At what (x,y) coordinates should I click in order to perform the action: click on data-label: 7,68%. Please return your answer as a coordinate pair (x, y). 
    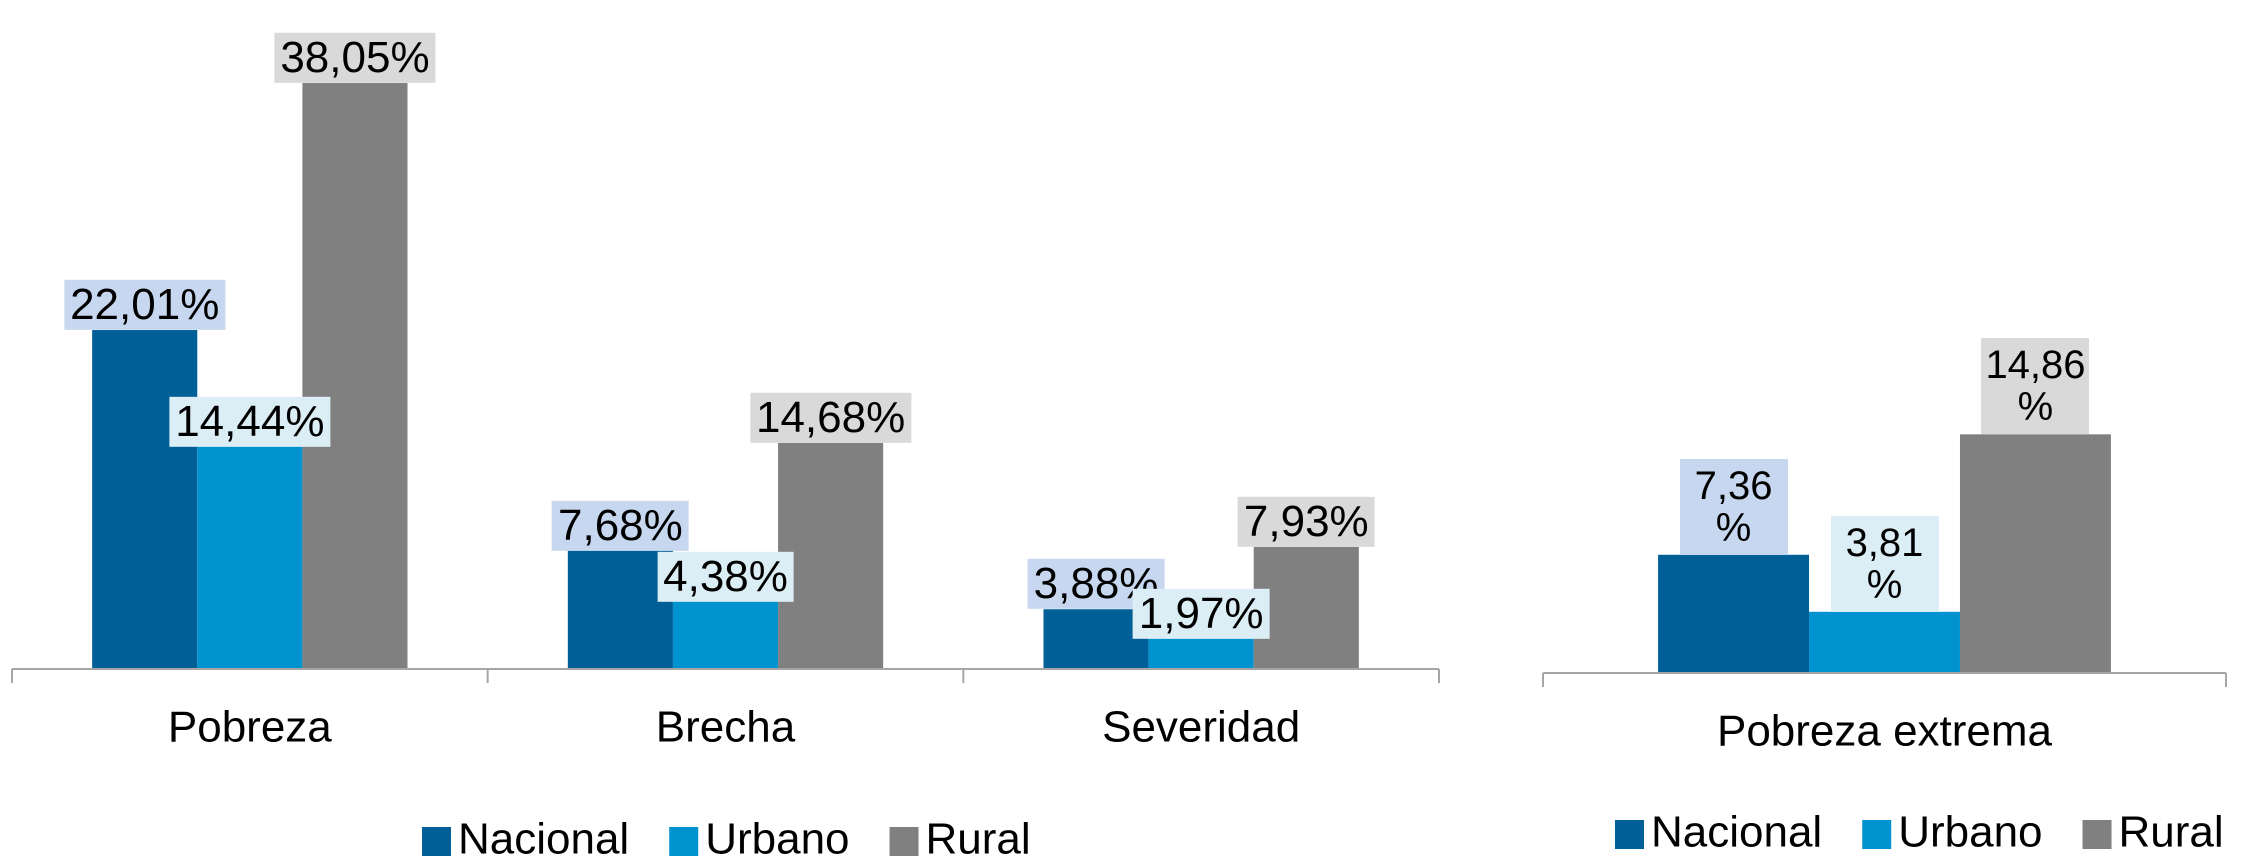
    Looking at the image, I should click on (620, 525).